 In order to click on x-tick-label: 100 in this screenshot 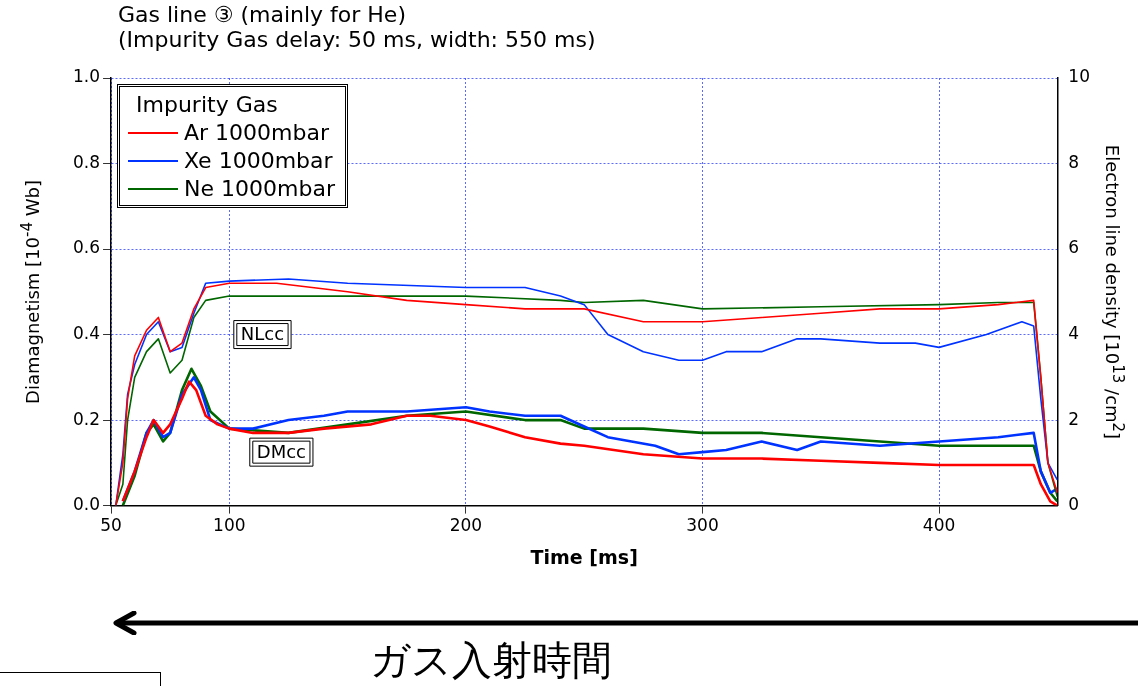, I will do `click(229, 525)`.